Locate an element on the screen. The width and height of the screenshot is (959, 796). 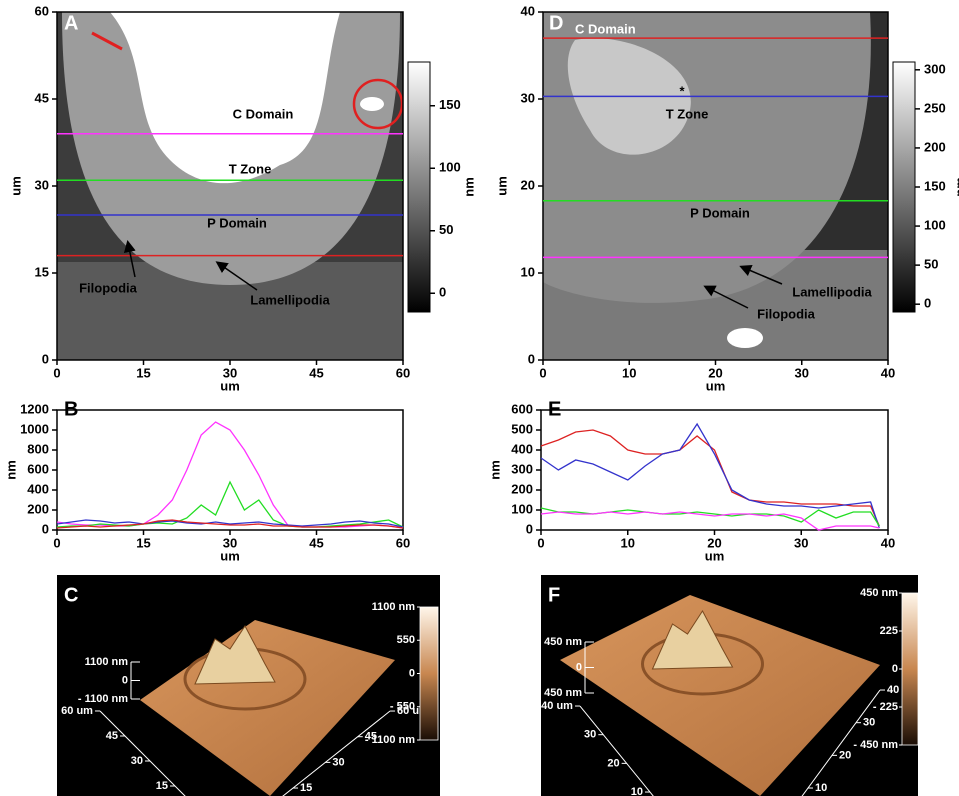
marker-circle is located at coordinates (378, 104).